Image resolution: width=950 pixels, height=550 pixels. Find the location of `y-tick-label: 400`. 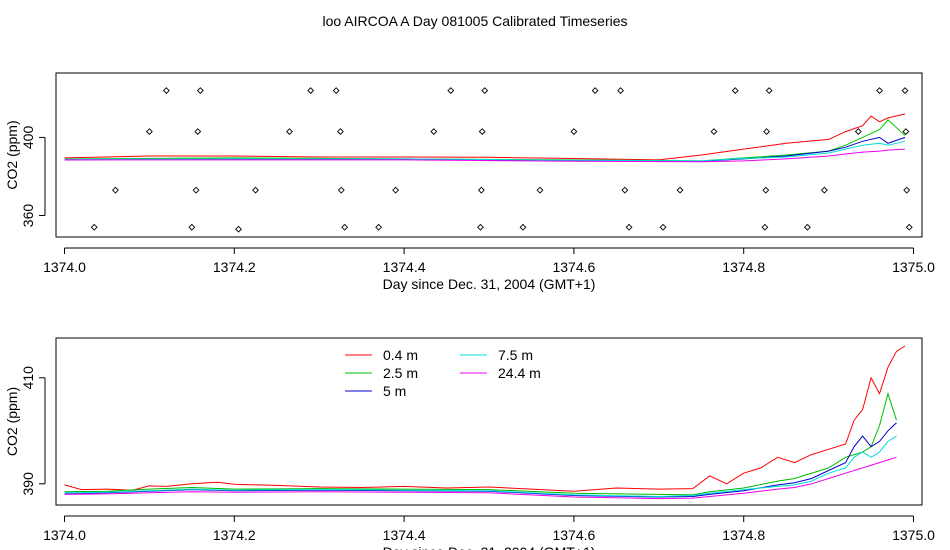

y-tick-label: 400 is located at coordinates (28, 138).